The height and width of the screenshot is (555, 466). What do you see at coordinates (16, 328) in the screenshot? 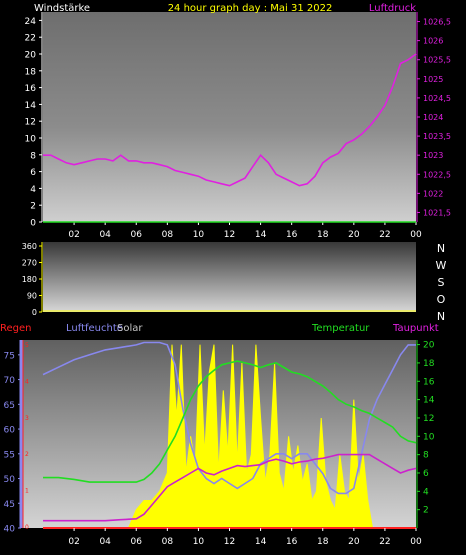
I see `rain-label: Regen` at bounding box center [16, 328].